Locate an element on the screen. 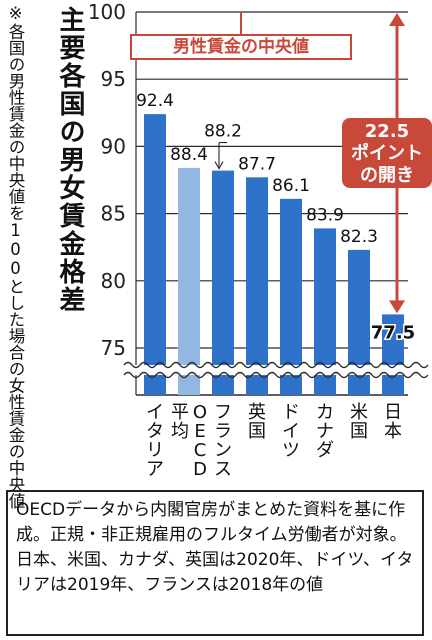 This screenshot has height=640, width=432. value-label-6: 82.3 is located at coordinates (359, 237).